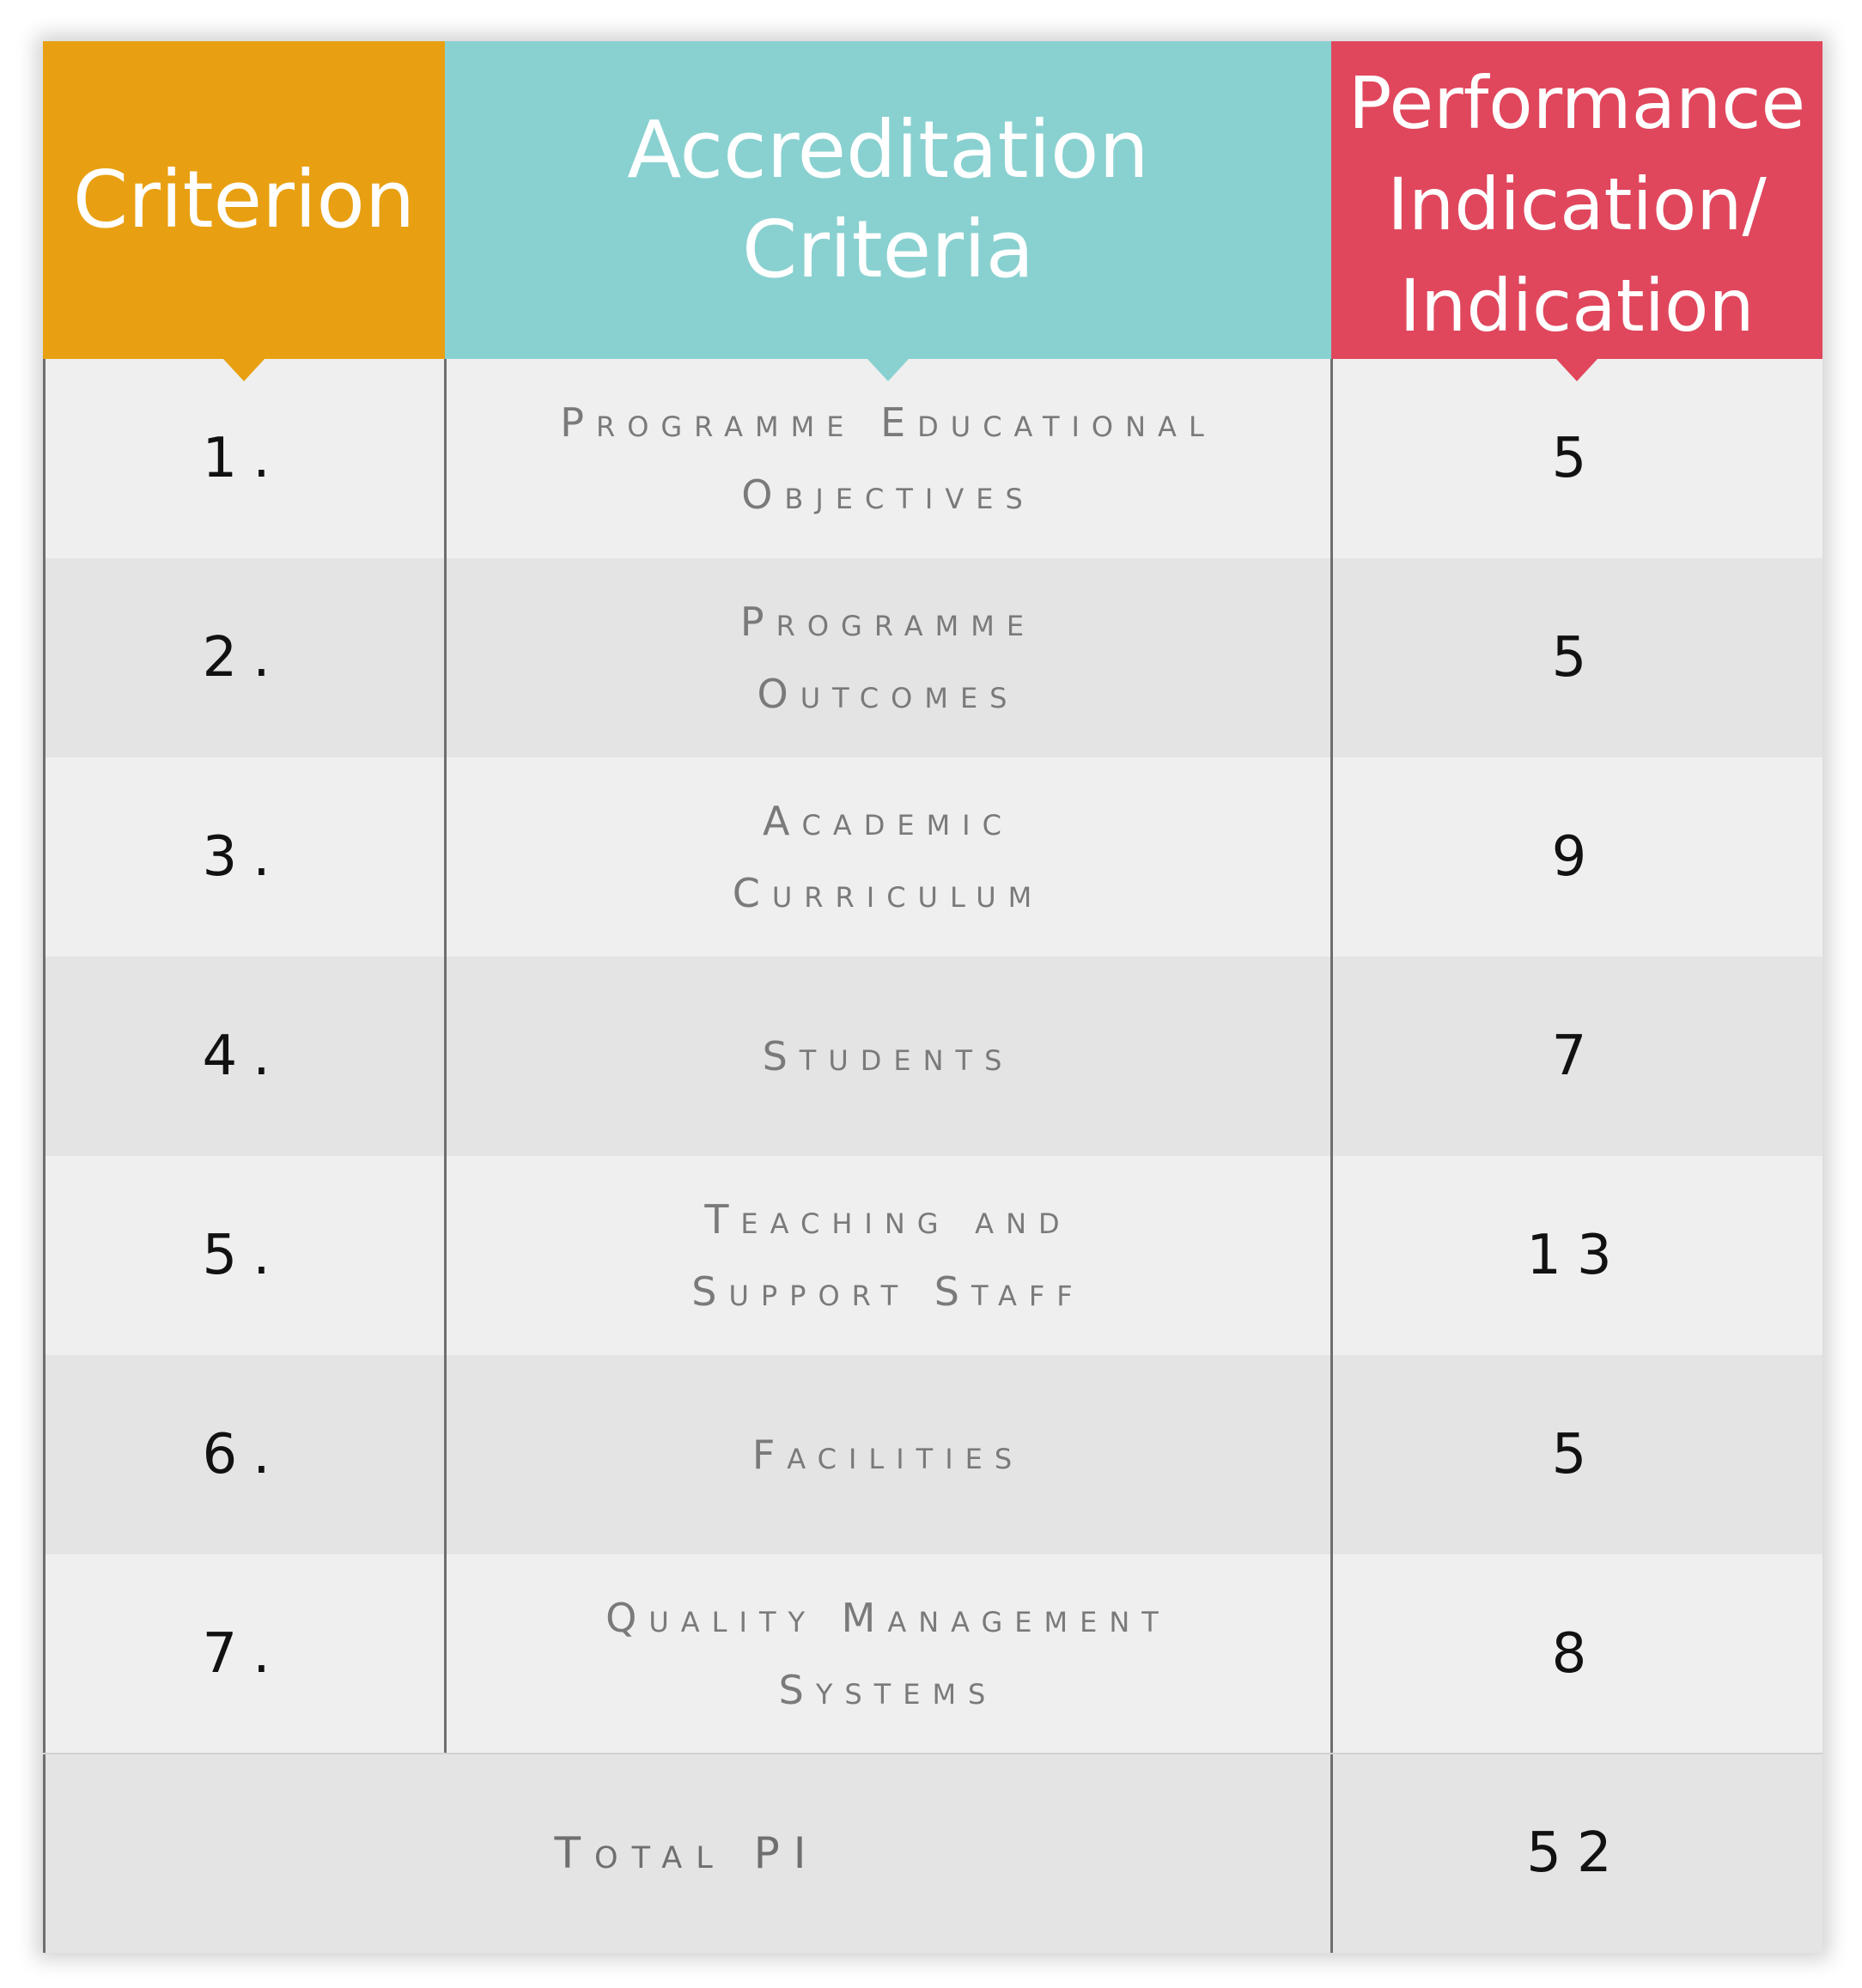  What do you see at coordinates (888, 150) in the screenshot?
I see `header-accreditation-line1: Accreditation` at bounding box center [888, 150].